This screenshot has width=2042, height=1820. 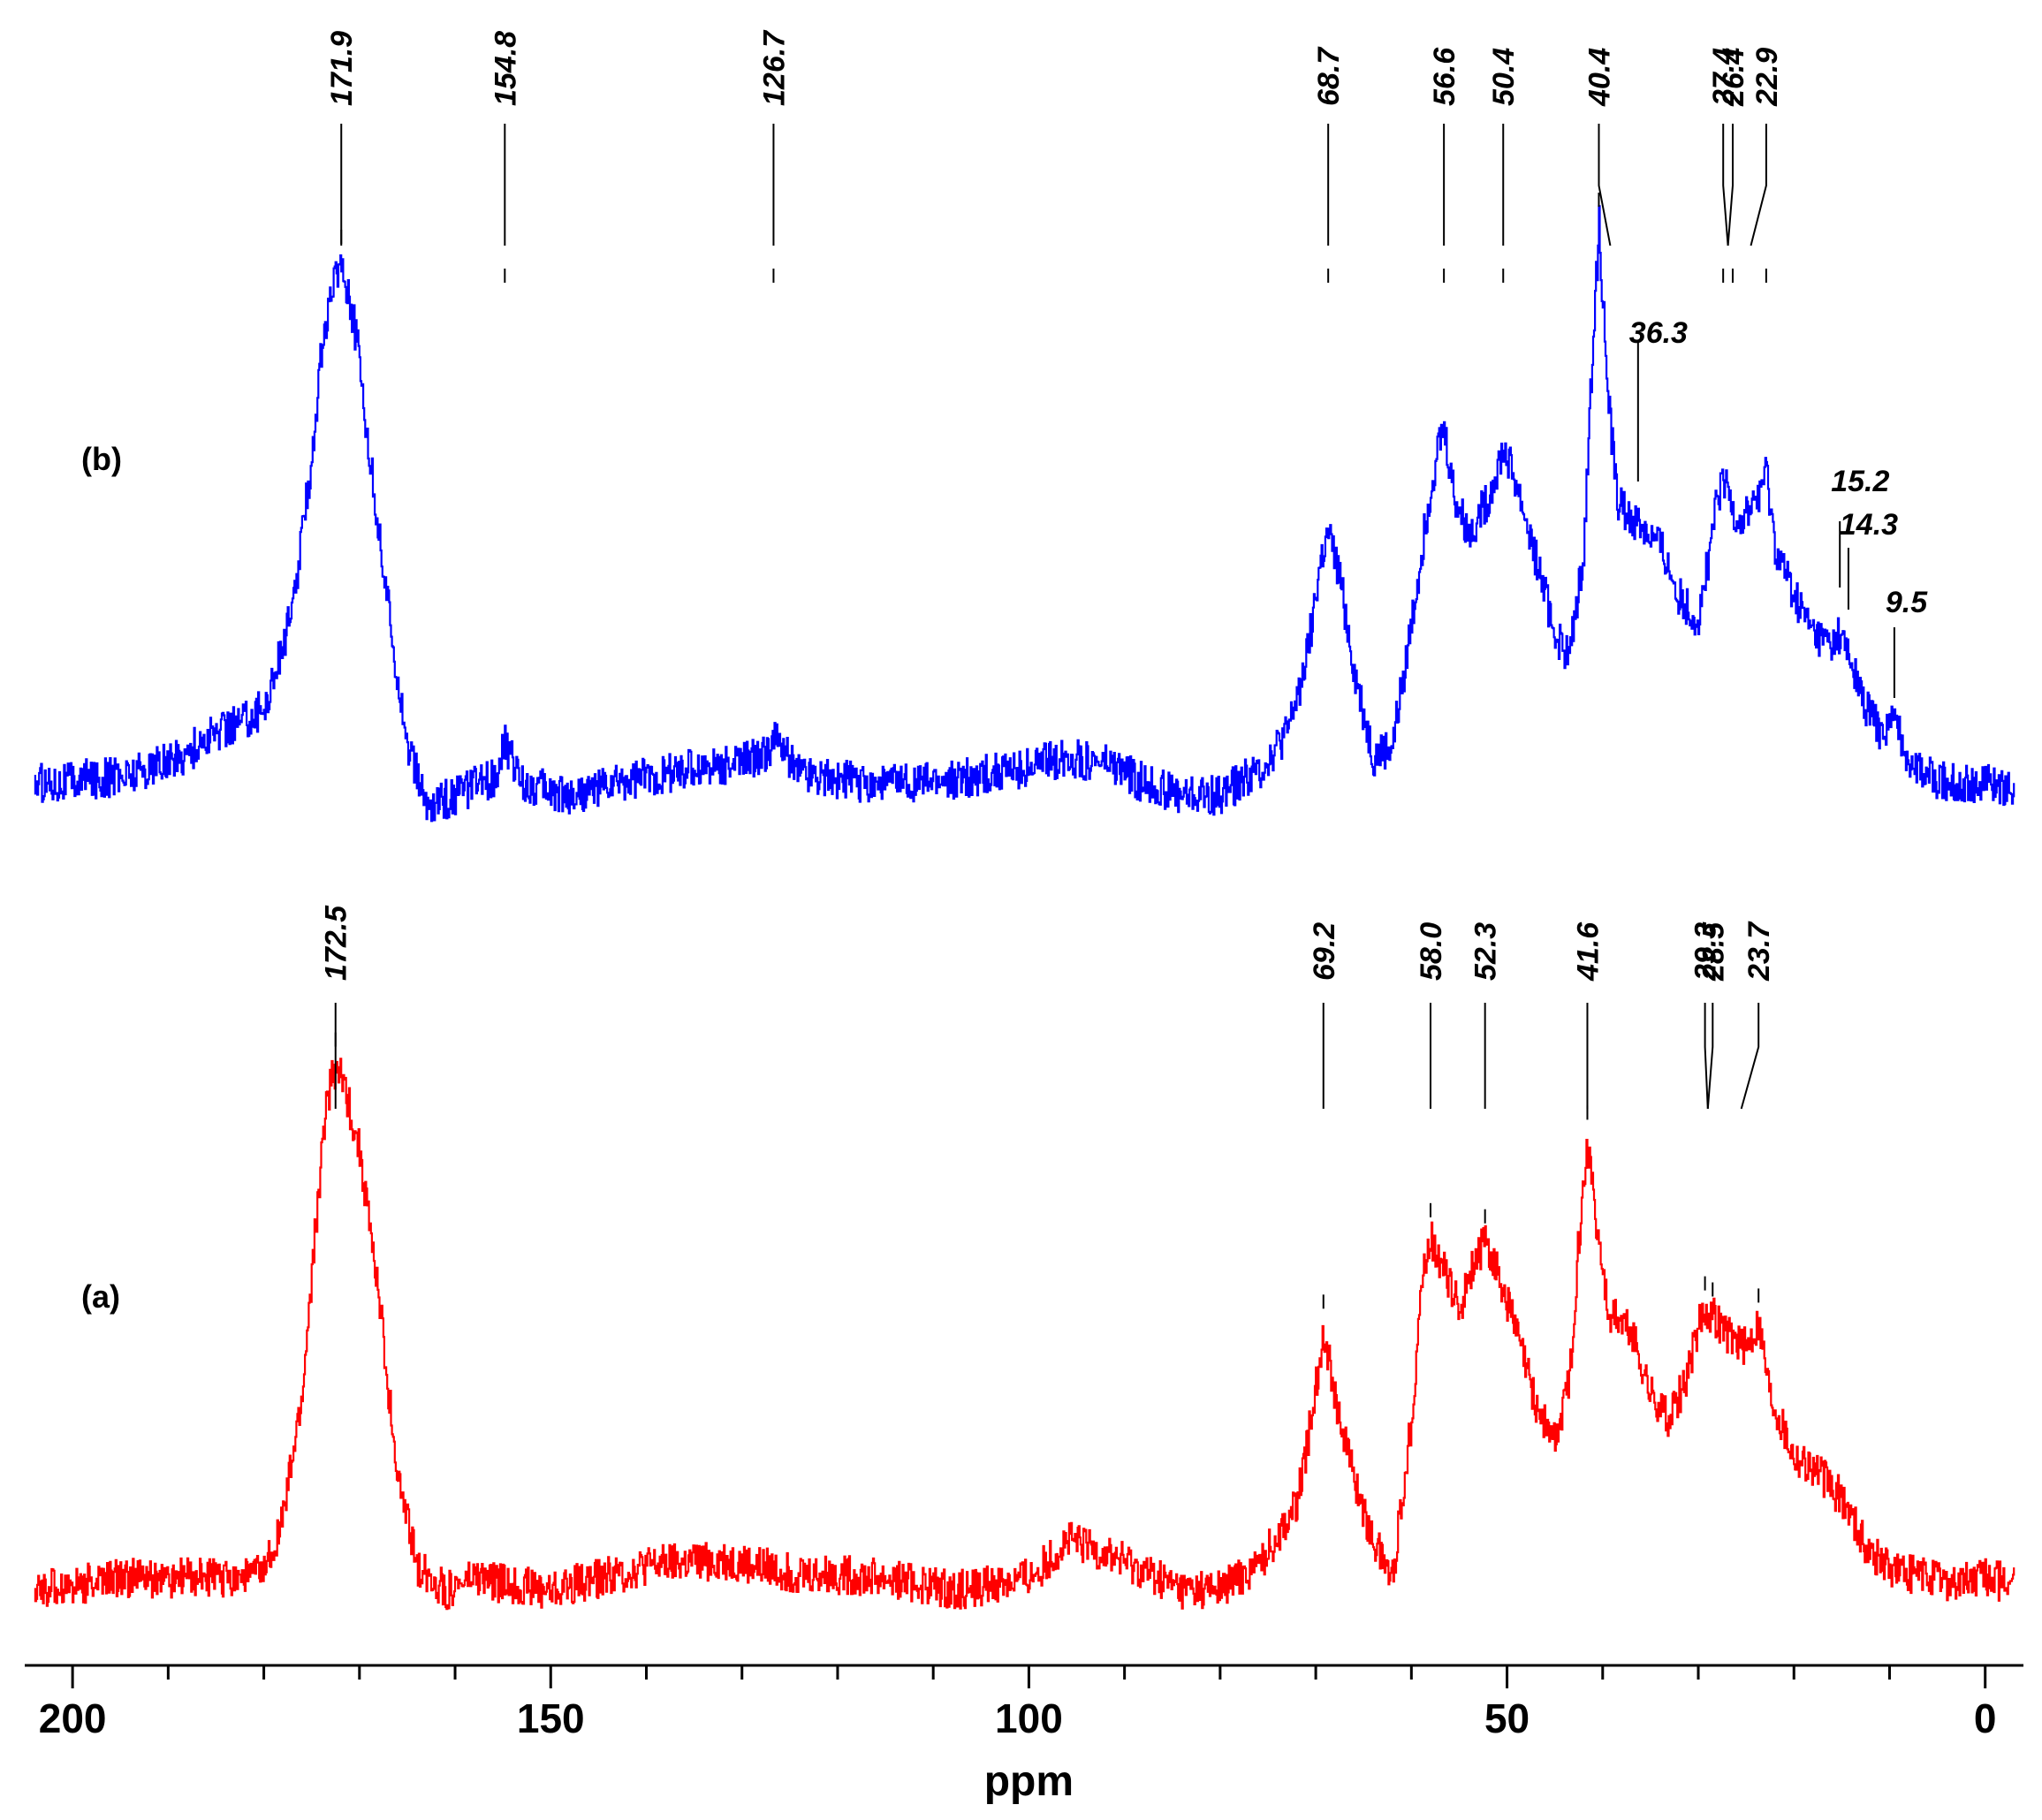 I want to click on peak-label-a-58-0: 58.0, so click(x=1431, y=951).